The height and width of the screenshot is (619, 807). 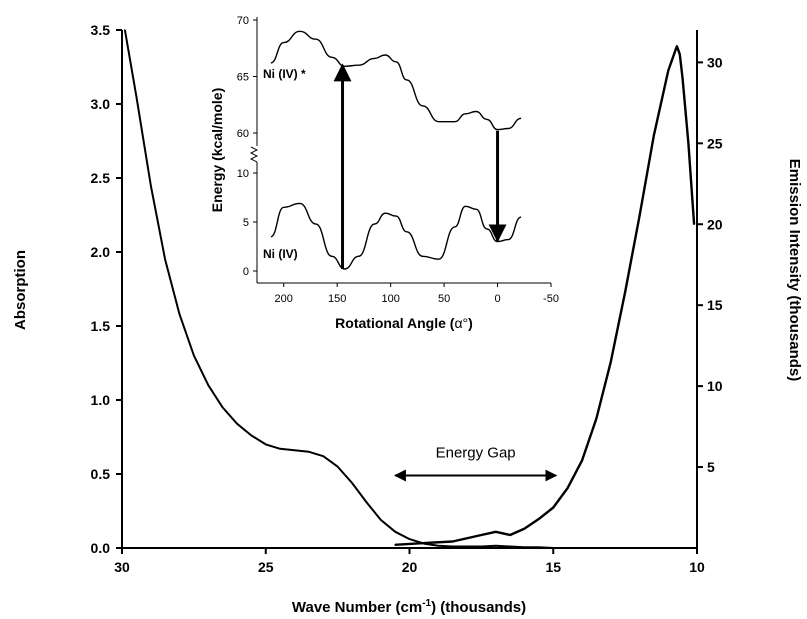 I want to click on x-axis-label-tail: ) (thousands), so click(x=478, y=607).